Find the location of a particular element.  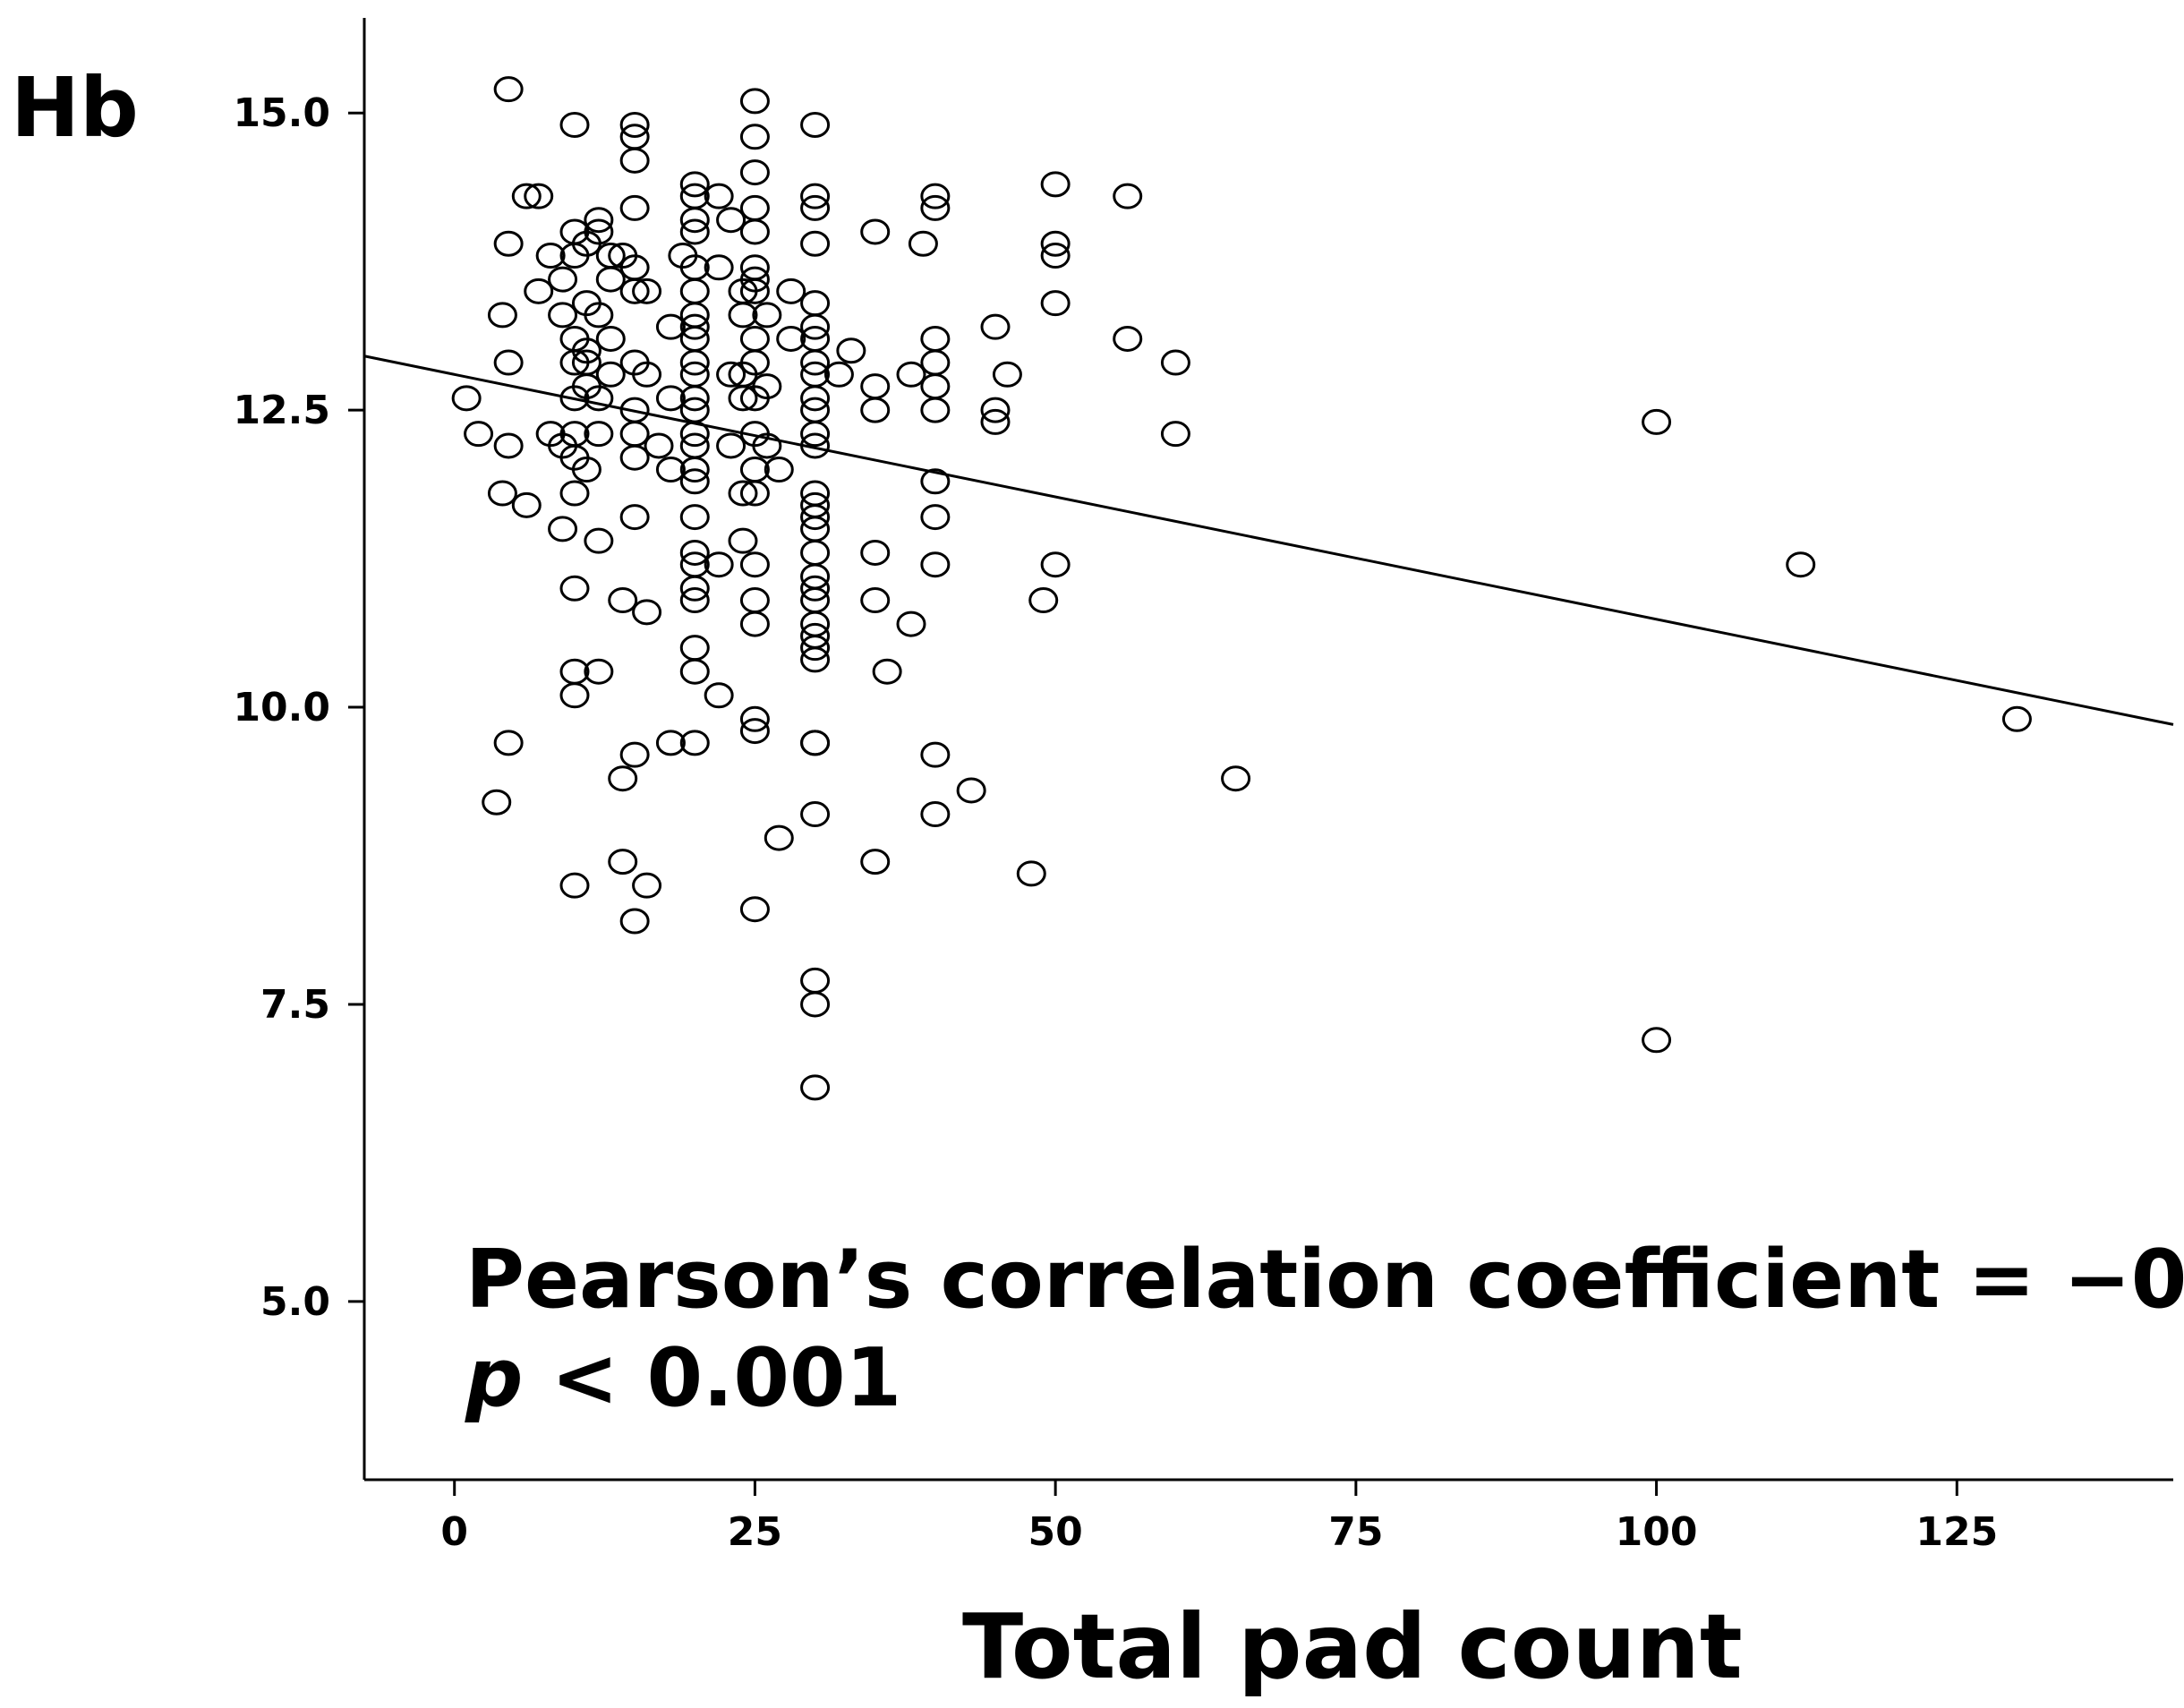

x-ticks: 0 25 50 75 100 125 is located at coordinates (1219, 1517).